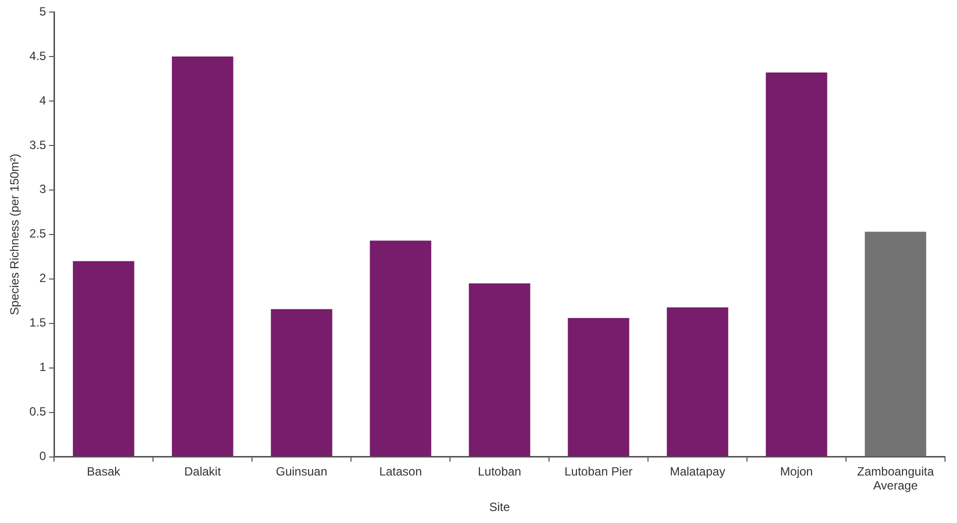 The image size is (957, 523). What do you see at coordinates (42, 367) in the screenshot?
I see `y-tick-label: 1` at bounding box center [42, 367].